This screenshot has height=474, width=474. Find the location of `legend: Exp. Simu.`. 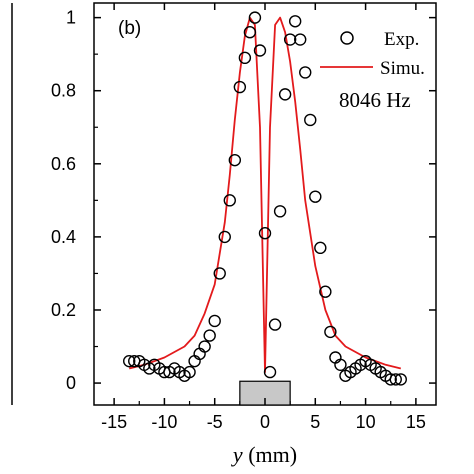

legend: Exp. Simu. is located at coordinates (372, 54).